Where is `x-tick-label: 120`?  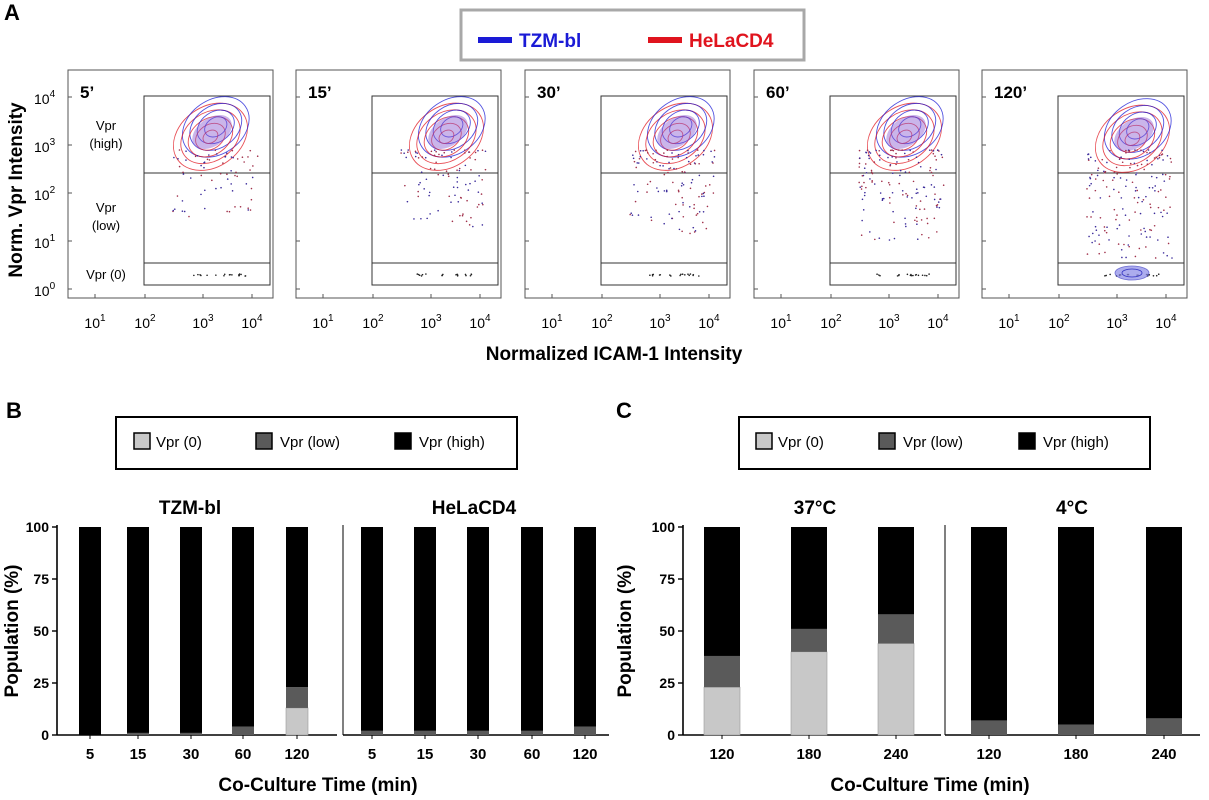
x-tick-label: 120 is located at coordinates (584, 754).